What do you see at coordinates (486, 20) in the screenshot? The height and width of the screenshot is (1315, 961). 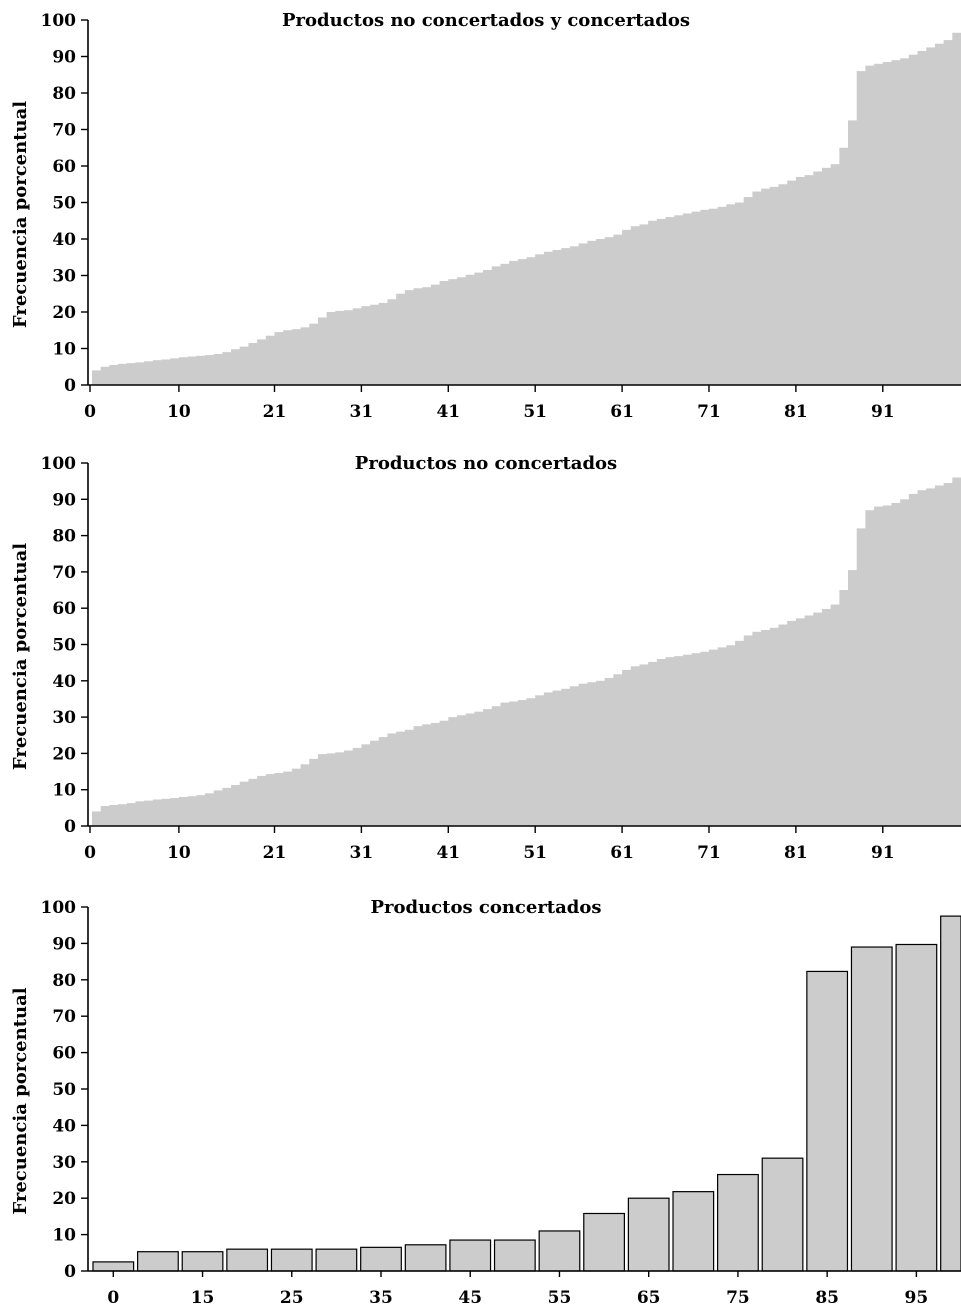 I see `chart-title: Productos no concertados y concertados` at bounding box center [486, 20].